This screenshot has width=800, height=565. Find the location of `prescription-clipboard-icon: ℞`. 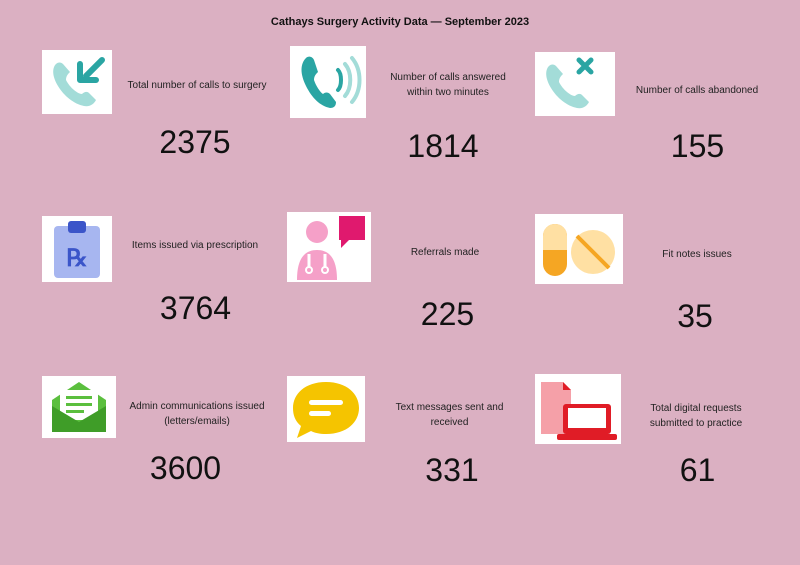

prescription-clipboard-icon: ℞ is located at coordinates (77, 249).